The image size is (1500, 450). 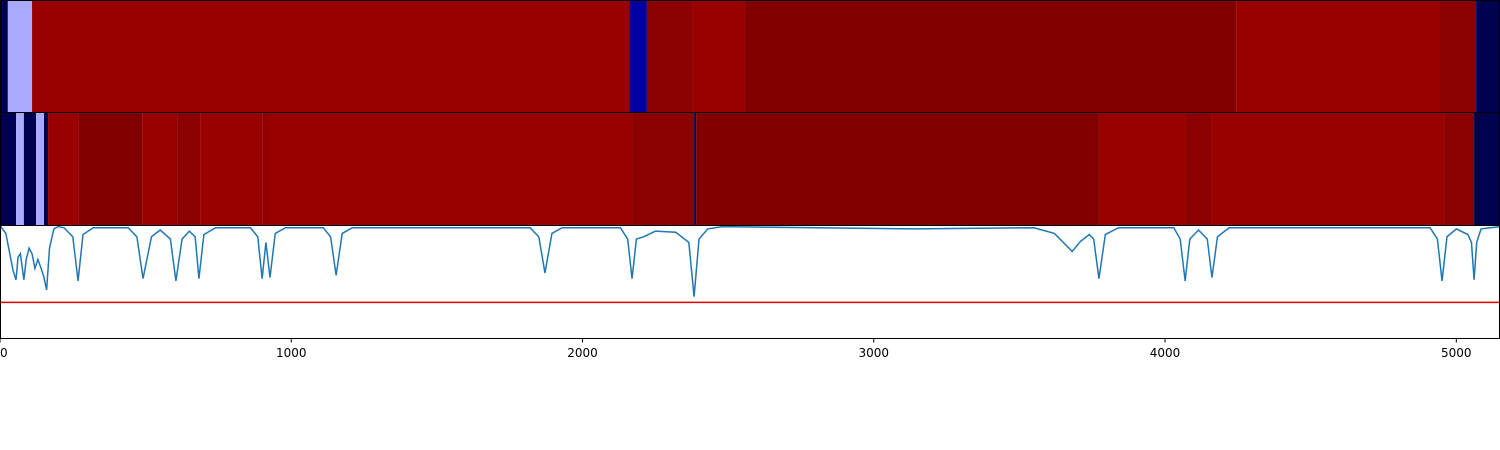 I want to click on x-tick-label: 5000, so click(x=1456, y=353).